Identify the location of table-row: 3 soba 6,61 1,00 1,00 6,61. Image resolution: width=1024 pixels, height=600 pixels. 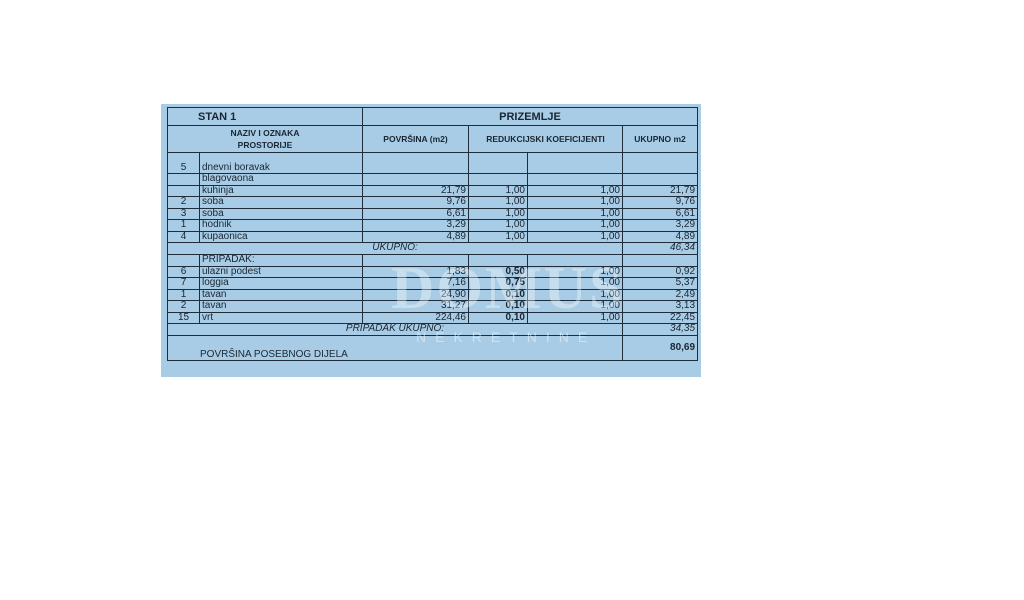
(433, 213).